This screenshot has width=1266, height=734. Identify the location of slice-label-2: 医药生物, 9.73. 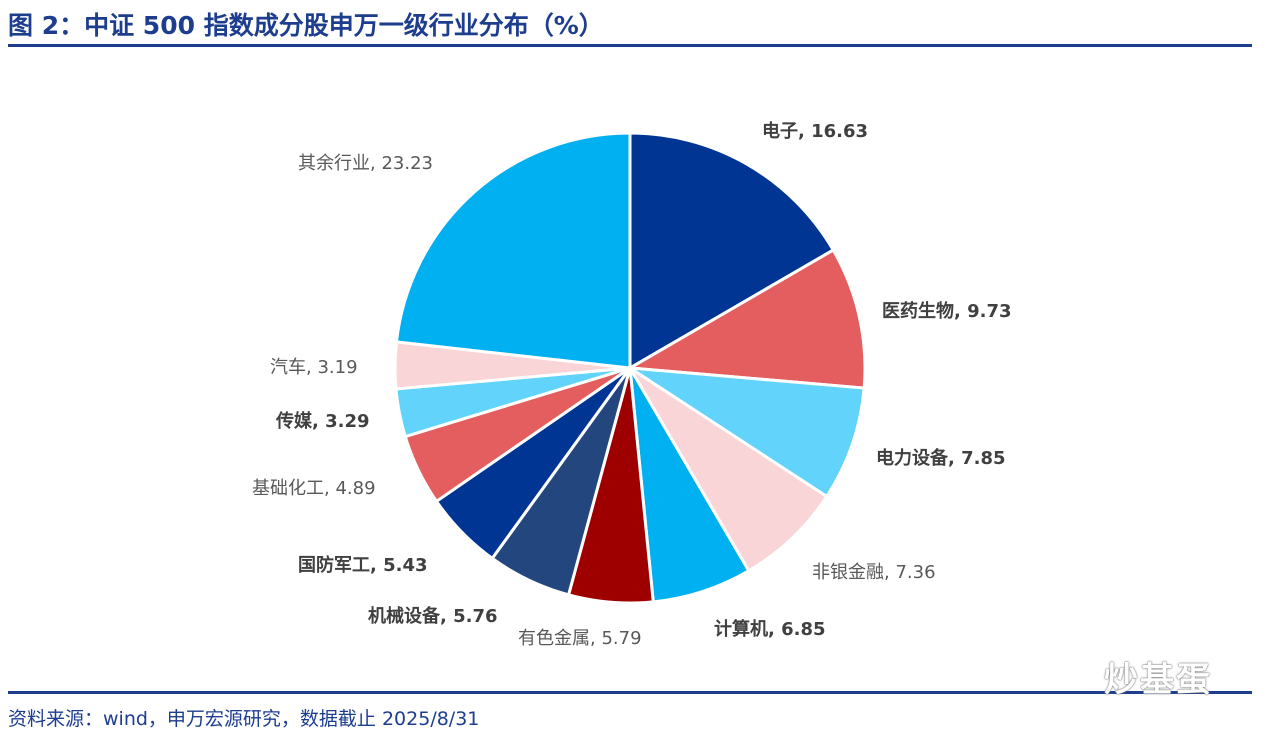
(947, 311).